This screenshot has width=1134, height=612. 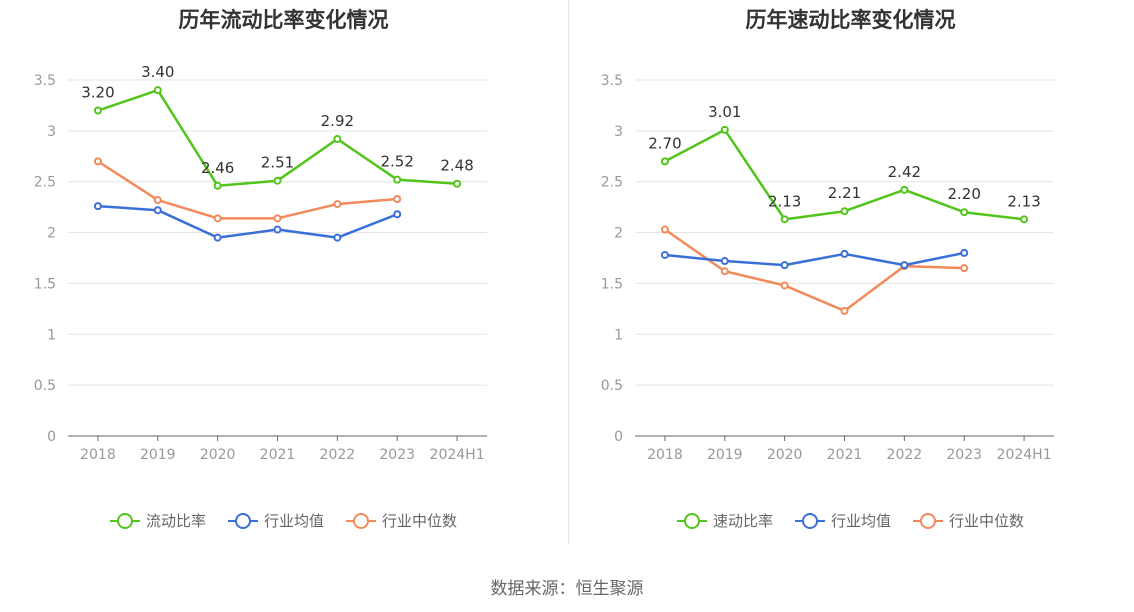 I want to click on legend-label: 流动比率, so click(x=175, y=521).